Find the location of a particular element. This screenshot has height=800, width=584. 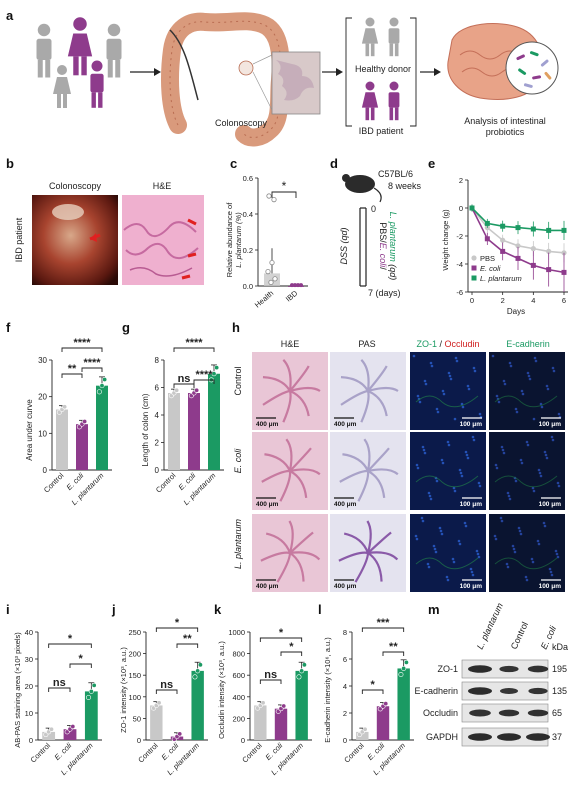

chart-j-bar is located at coordinates (156, 722).